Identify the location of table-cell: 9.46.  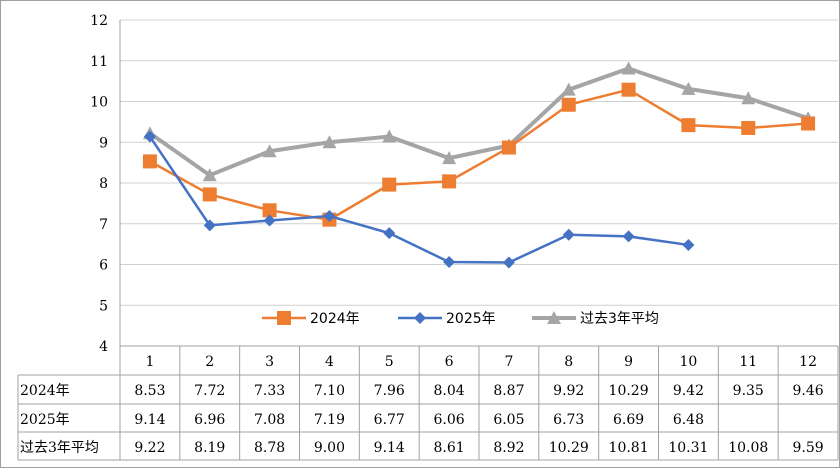
(807, 391).